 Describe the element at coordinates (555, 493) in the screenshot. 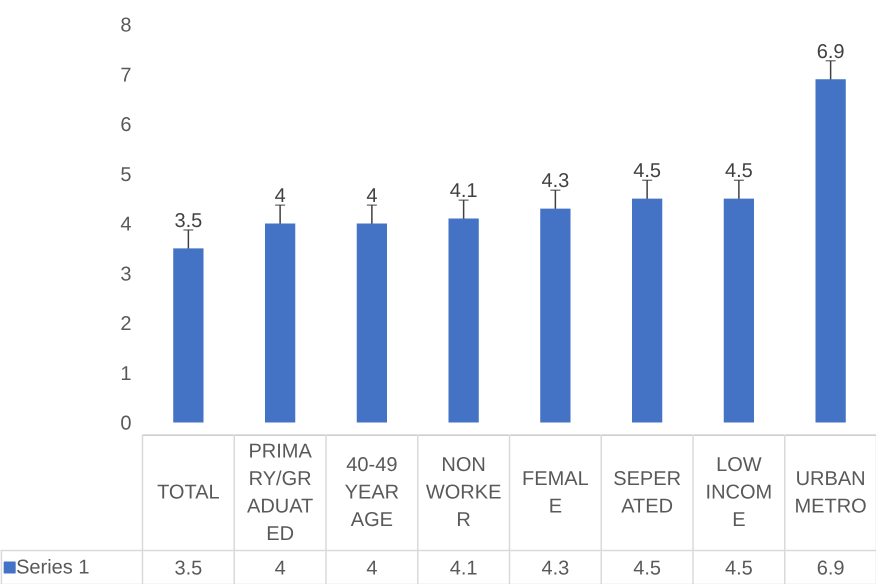

I see `x-tick-label: FEMALE` at that location.